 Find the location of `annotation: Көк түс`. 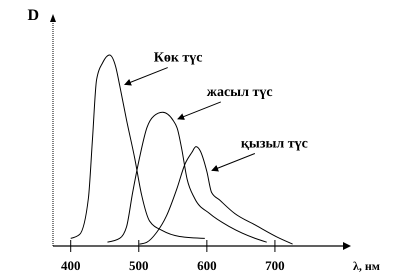

annotation: Көк түс is located at coordinates (178, 58).